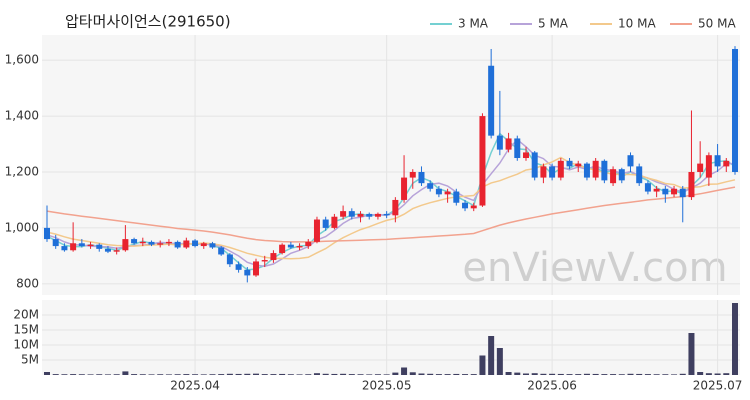  Describe the element at coordinates (148, 22) in the screenshot. I see `chart-title: 압타머사이언스(291650)` at that location.